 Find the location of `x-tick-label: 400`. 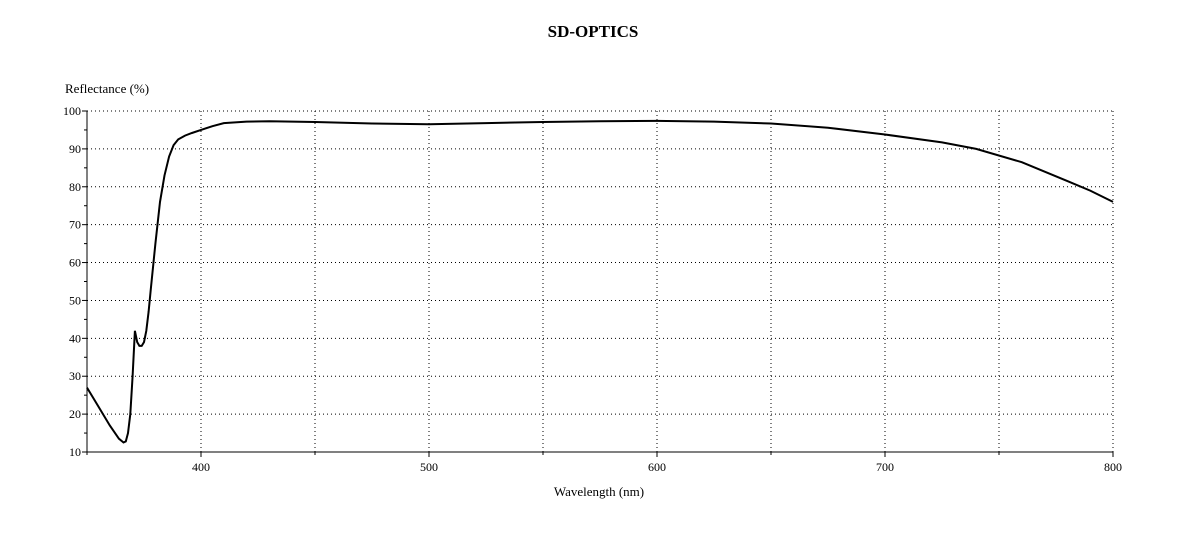

x-tick-label: 400 is located at coordinates (201, 467).